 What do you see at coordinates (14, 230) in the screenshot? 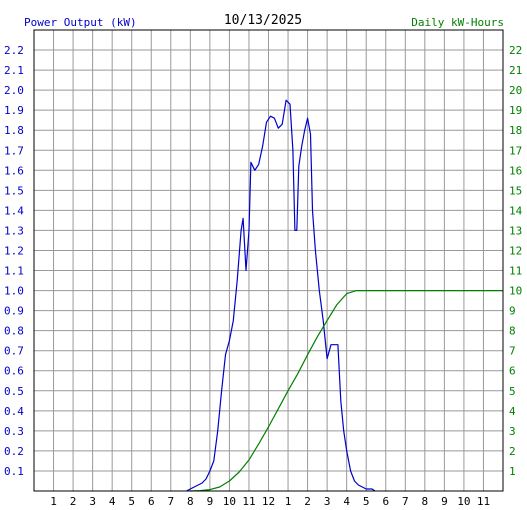
I see `left-tick-label: 1.3` at bounding box center [14, 230].